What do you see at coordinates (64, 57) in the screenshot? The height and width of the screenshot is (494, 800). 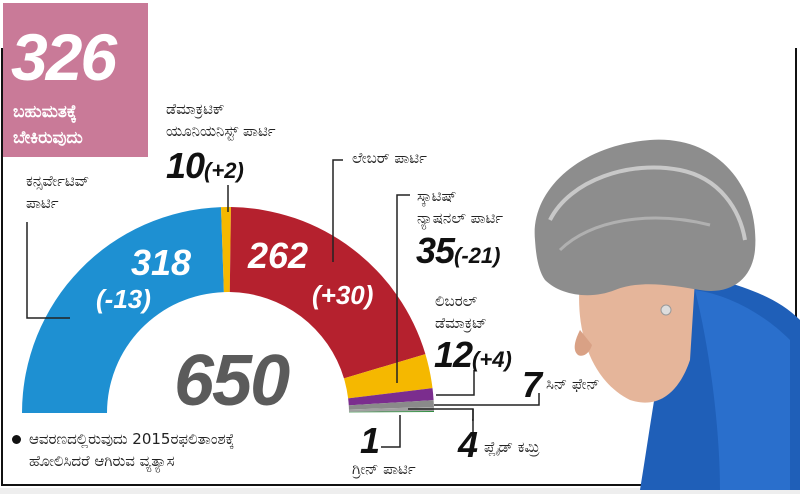 I see `majority-number: 326` at bounding box center [64, 57].